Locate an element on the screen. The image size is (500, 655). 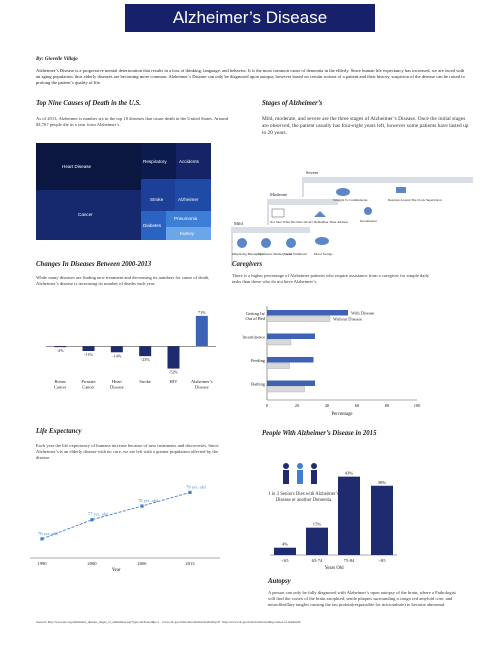
tick-label: 2006 is located at coordinates (142, 563).